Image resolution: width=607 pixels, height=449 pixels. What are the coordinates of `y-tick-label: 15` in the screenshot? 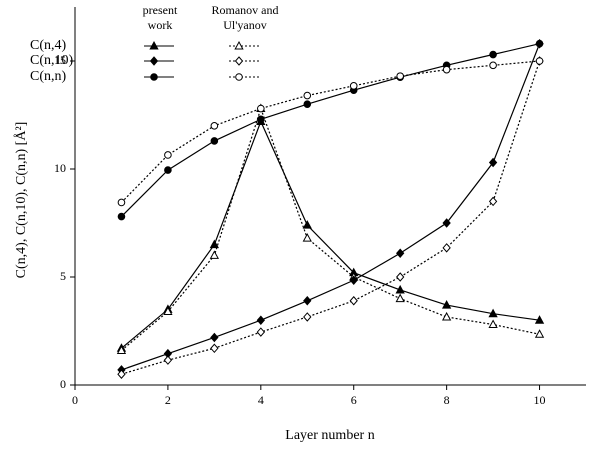 It's located at (60, 60).